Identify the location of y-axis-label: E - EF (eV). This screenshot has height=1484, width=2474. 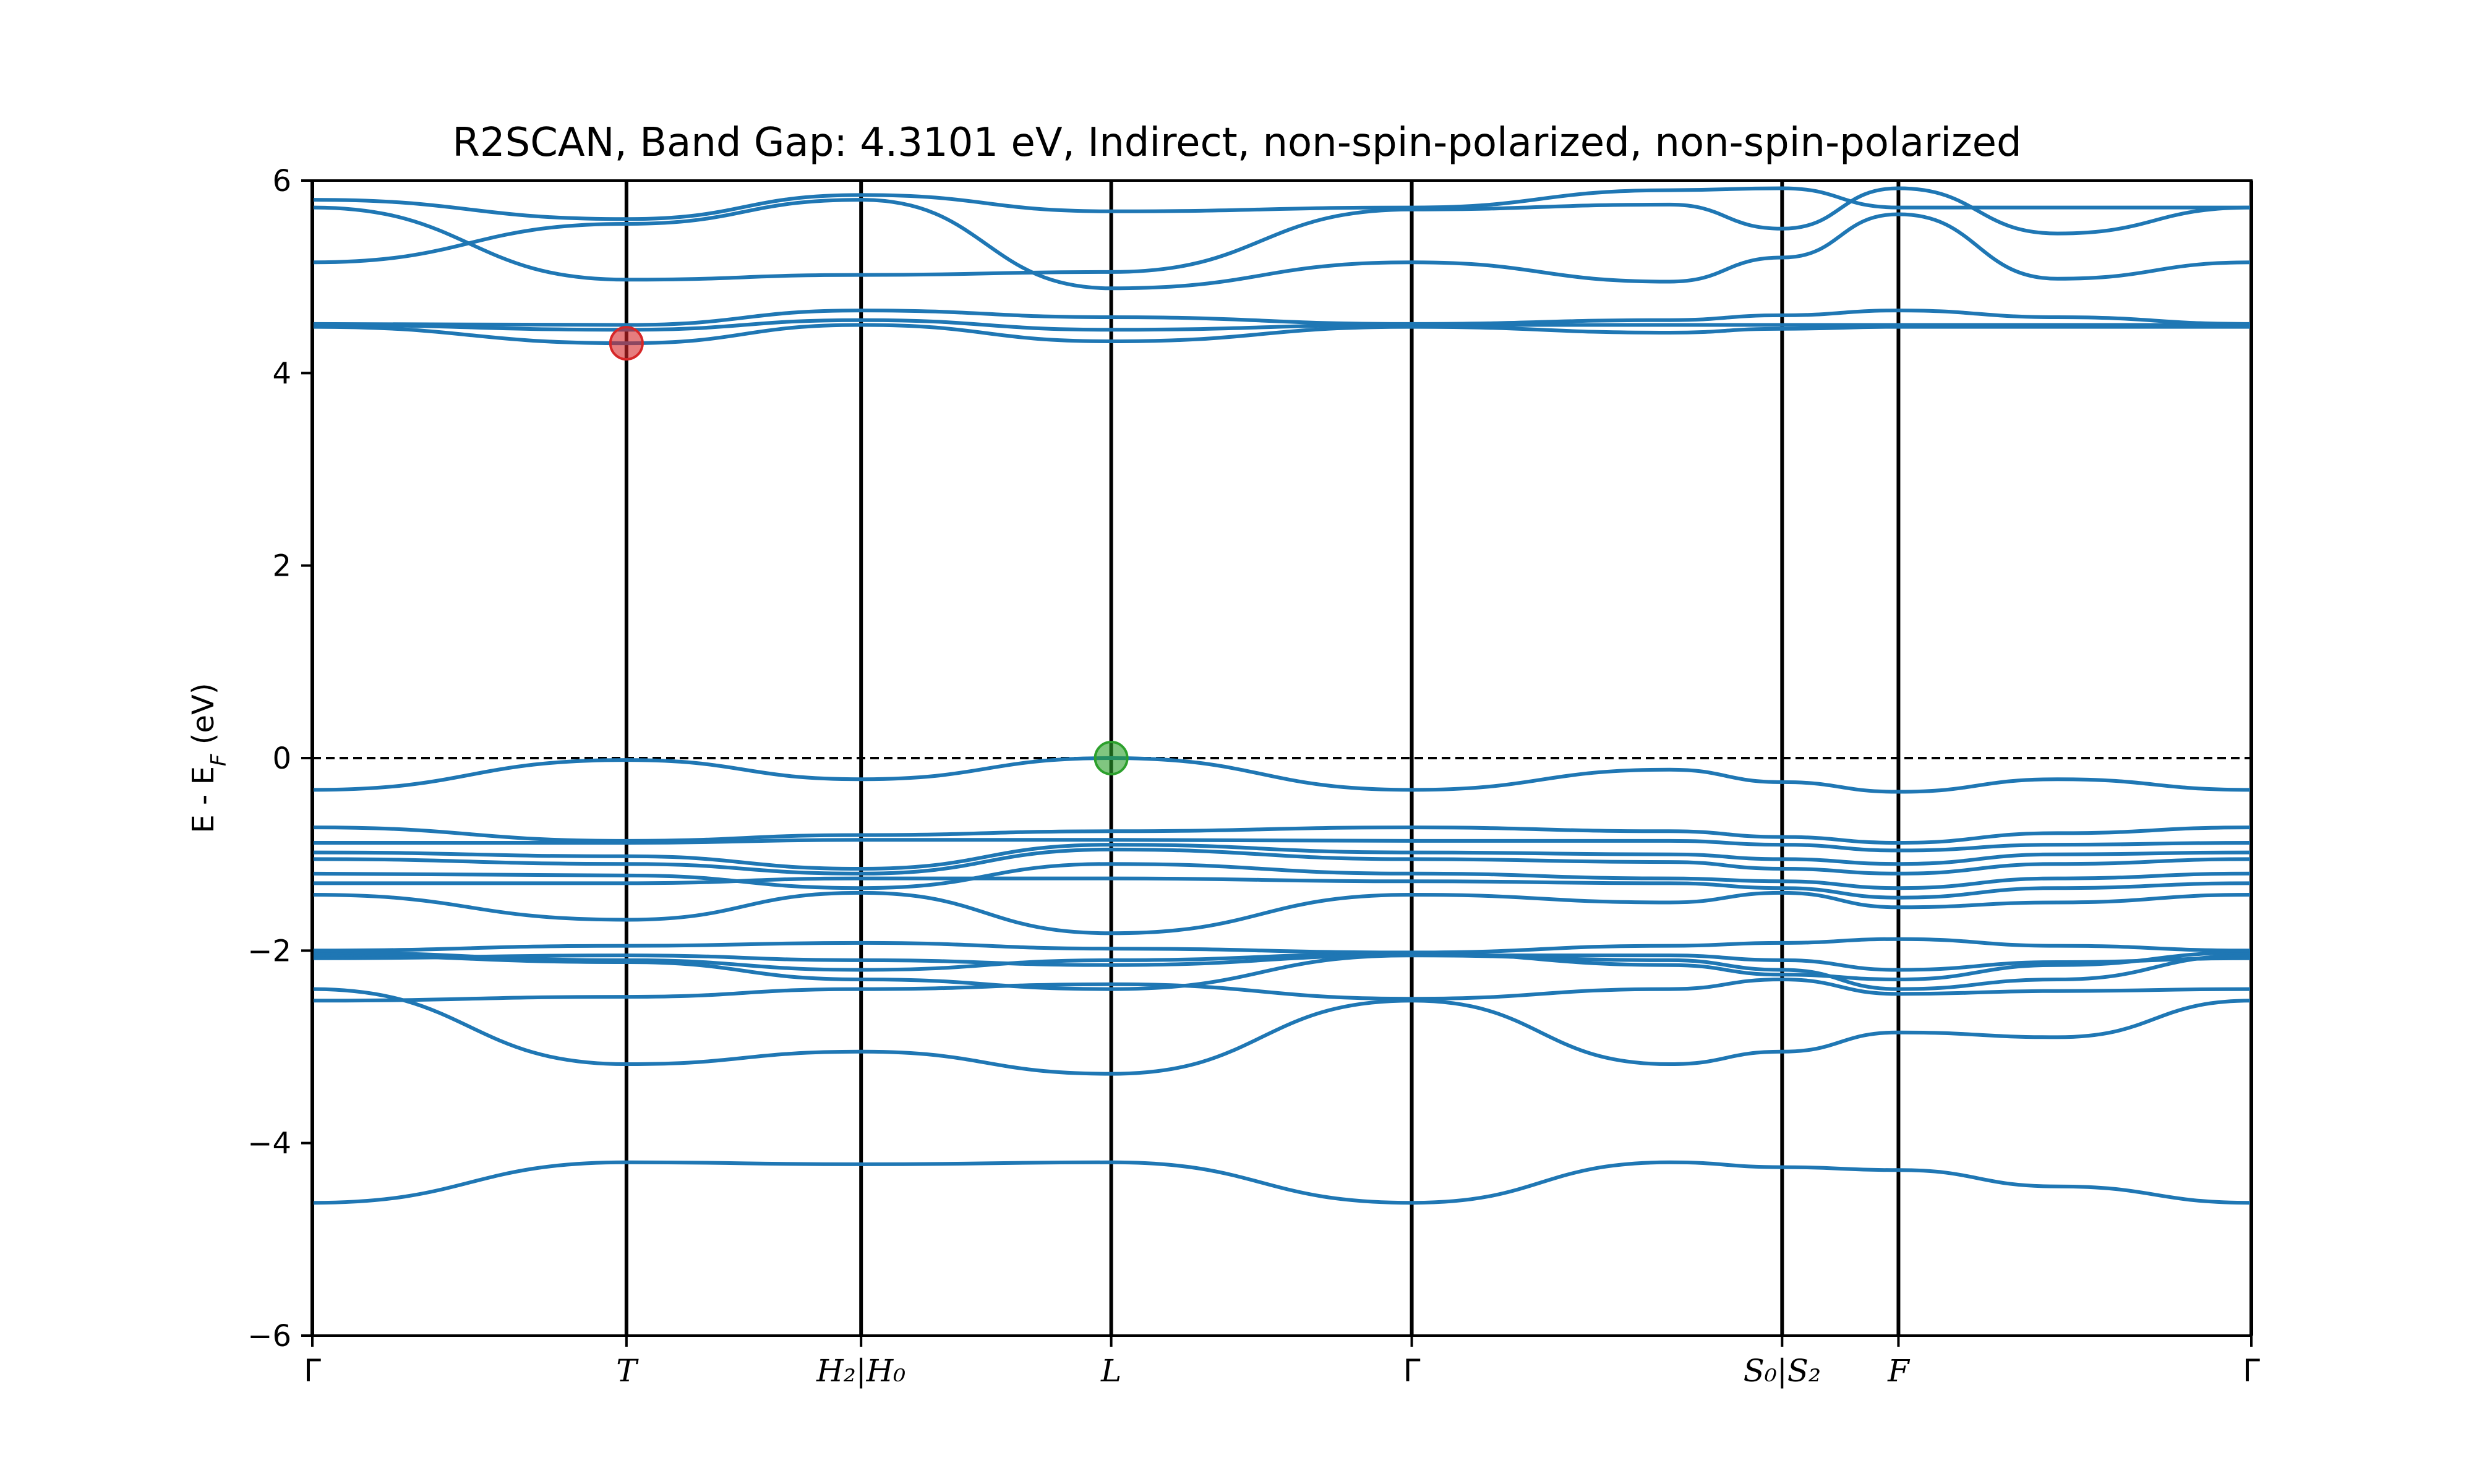
(208, 758).